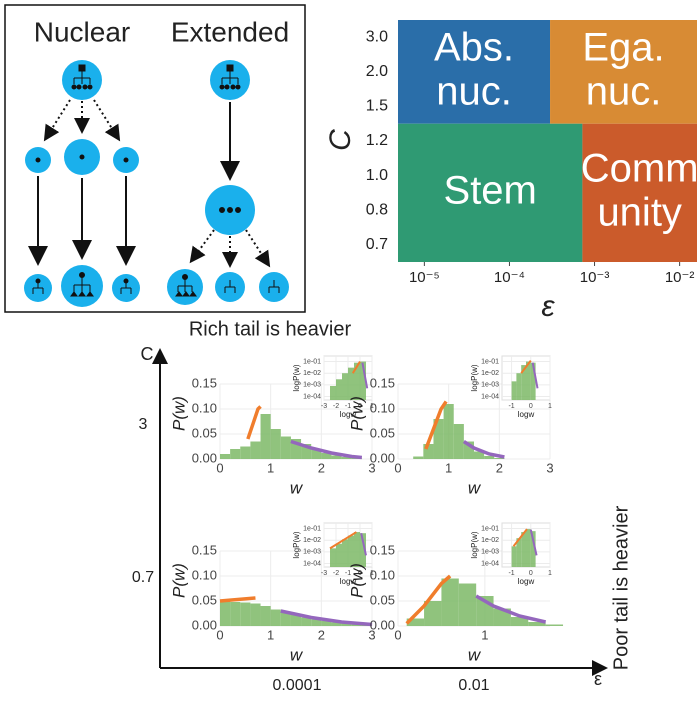 The height and width of the screenshot is (705, 700). I want to click on axis-label: C, so click(340, 140).